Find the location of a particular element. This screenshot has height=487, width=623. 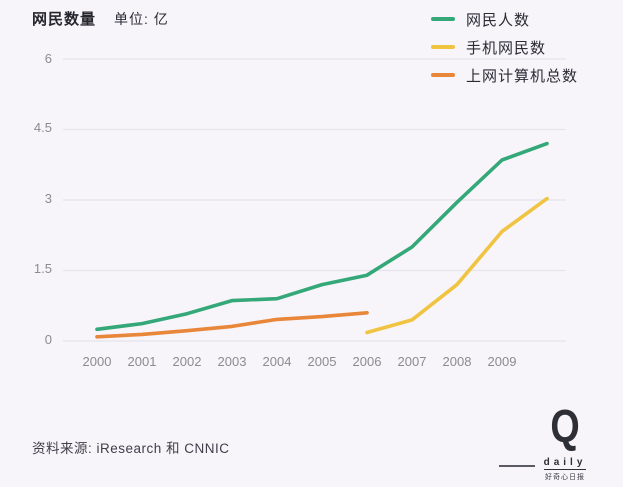

x-tick-label: 2000 is located at coordinates (97, 361).